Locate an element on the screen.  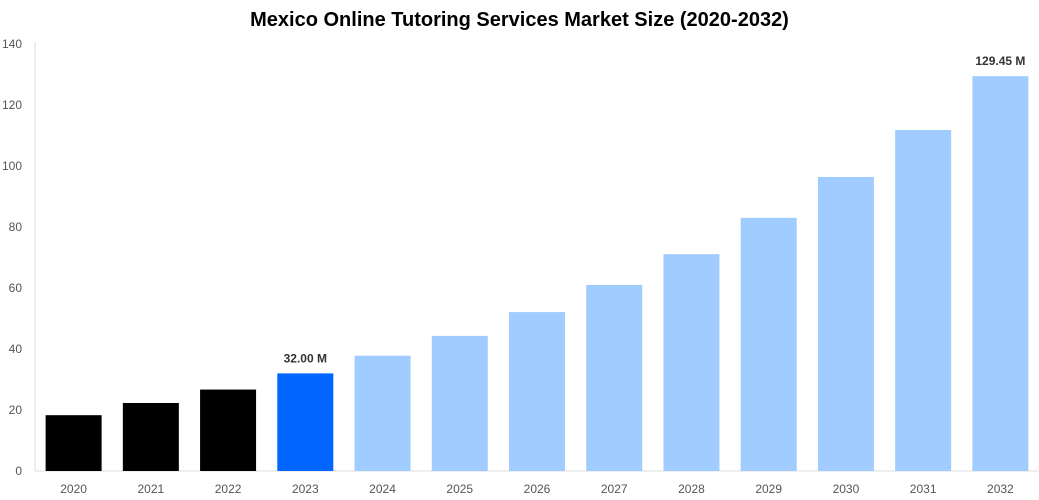
x-tick-label: 2032 is located at coordinates (1000, 489).